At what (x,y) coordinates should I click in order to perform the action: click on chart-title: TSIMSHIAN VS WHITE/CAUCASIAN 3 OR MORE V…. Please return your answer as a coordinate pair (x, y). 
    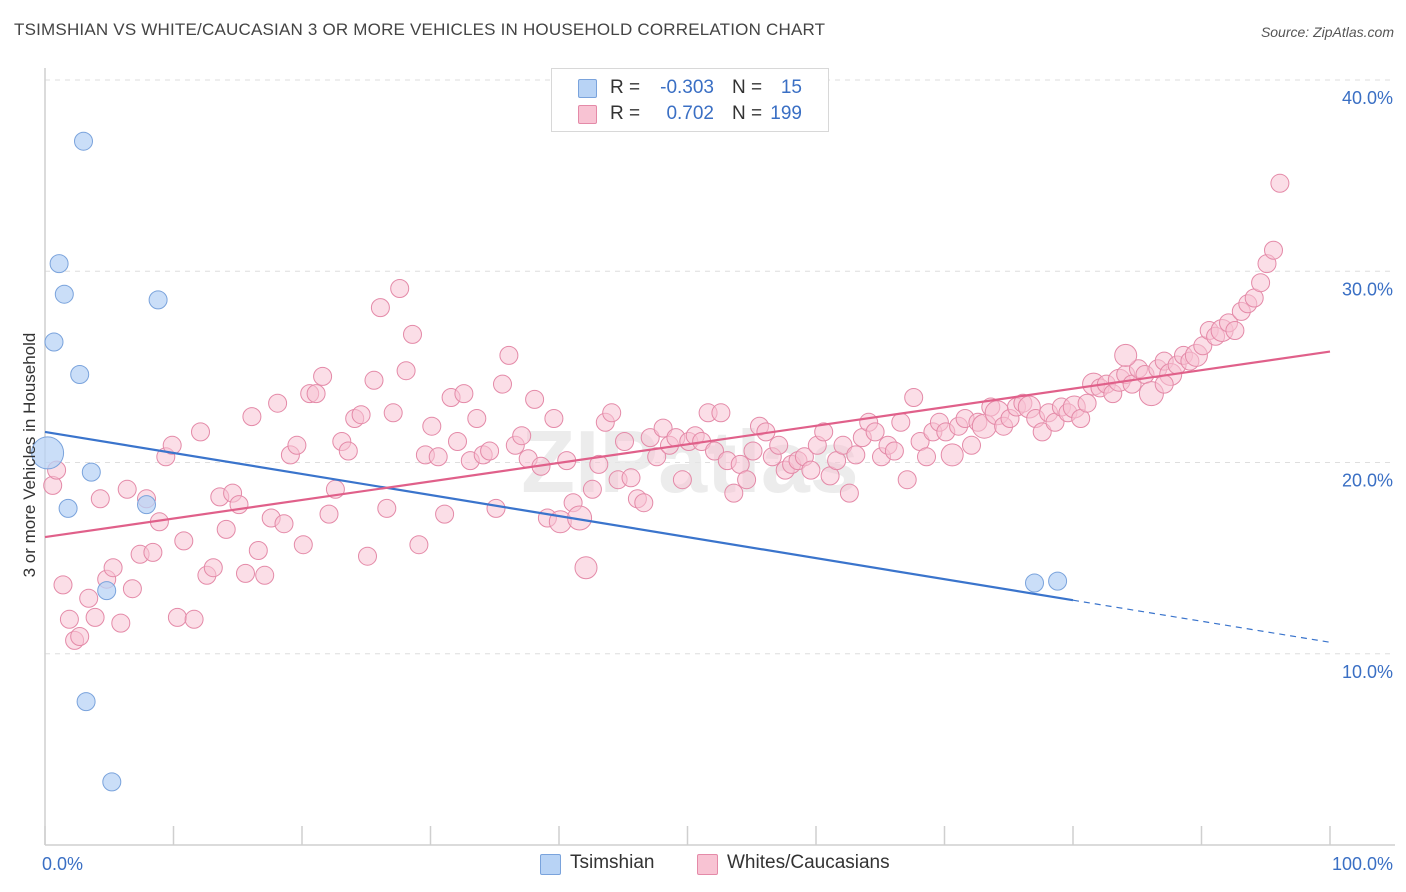
    Looking at the image, I should click on (420, 29).